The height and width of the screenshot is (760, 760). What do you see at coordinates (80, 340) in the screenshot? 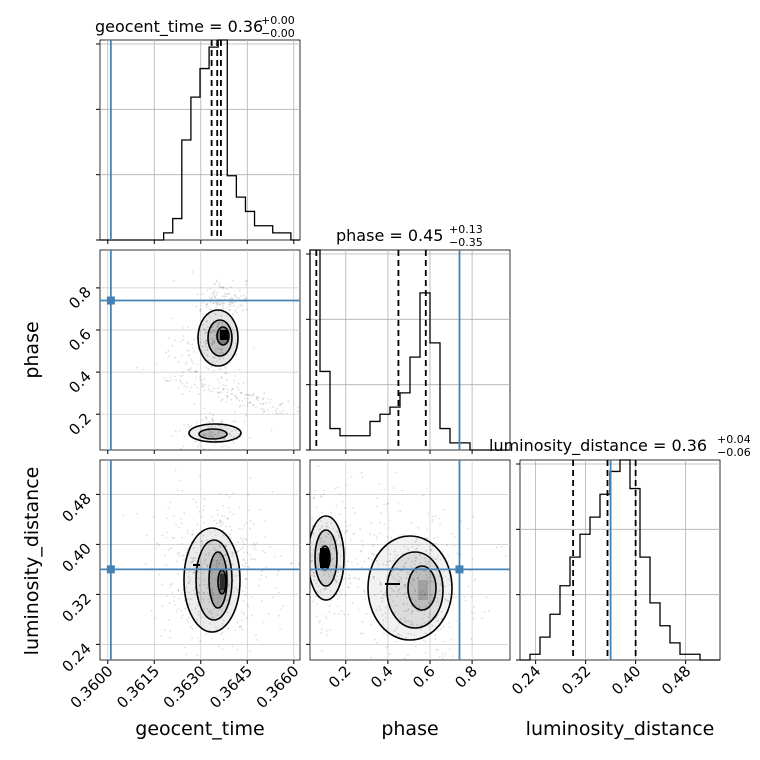
I see `ytick-label-phase: 0.6` at bounding box center [80, 340].